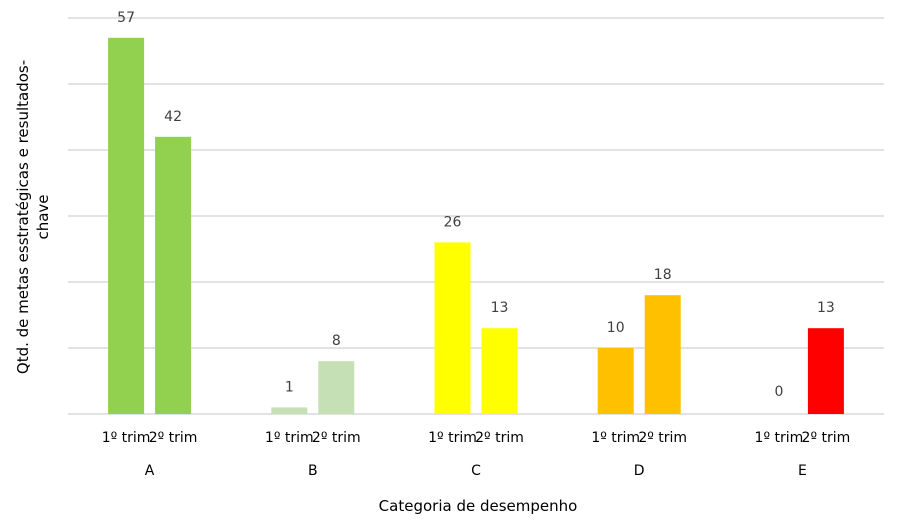  I want to click on x-category-labels: A B C D E, so click(476, 471).